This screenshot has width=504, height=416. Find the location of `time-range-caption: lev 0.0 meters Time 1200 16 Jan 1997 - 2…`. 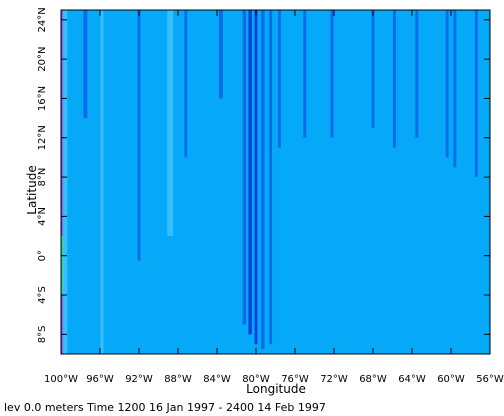

time-range-caption: lev 0.0 meters Time 1200 16 Jan 1997 - 2… is located at coordinates (165, 407).